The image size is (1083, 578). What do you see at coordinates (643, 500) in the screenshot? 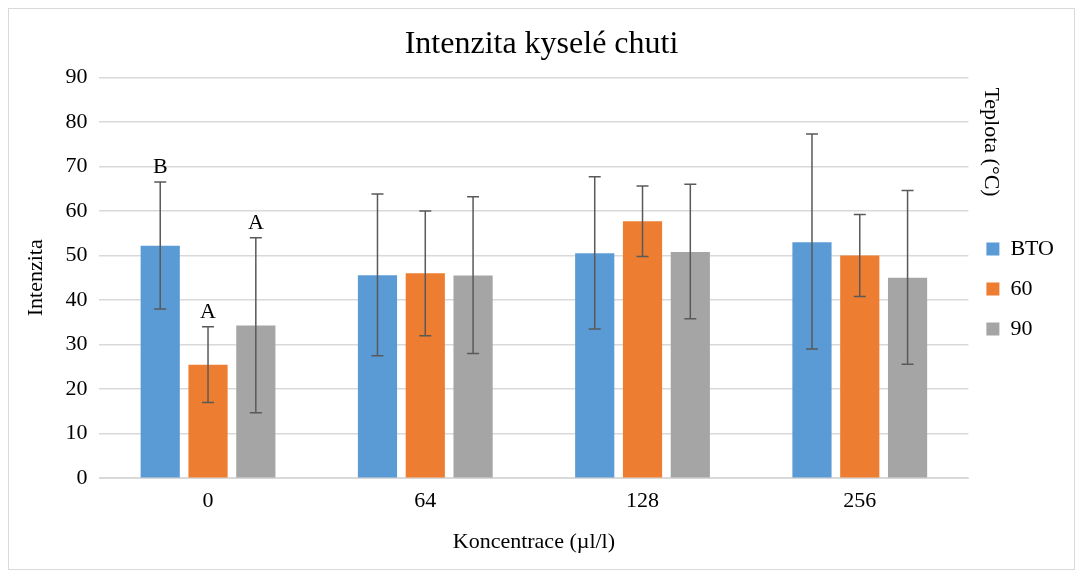
I see `x-tick-label: 128` at bounding box center [643, 500].